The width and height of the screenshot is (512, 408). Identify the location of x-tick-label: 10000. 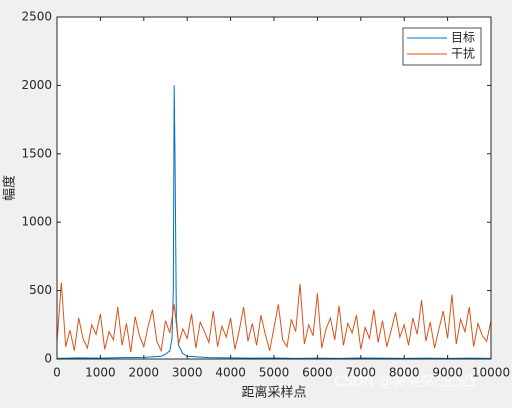
(491, 373).